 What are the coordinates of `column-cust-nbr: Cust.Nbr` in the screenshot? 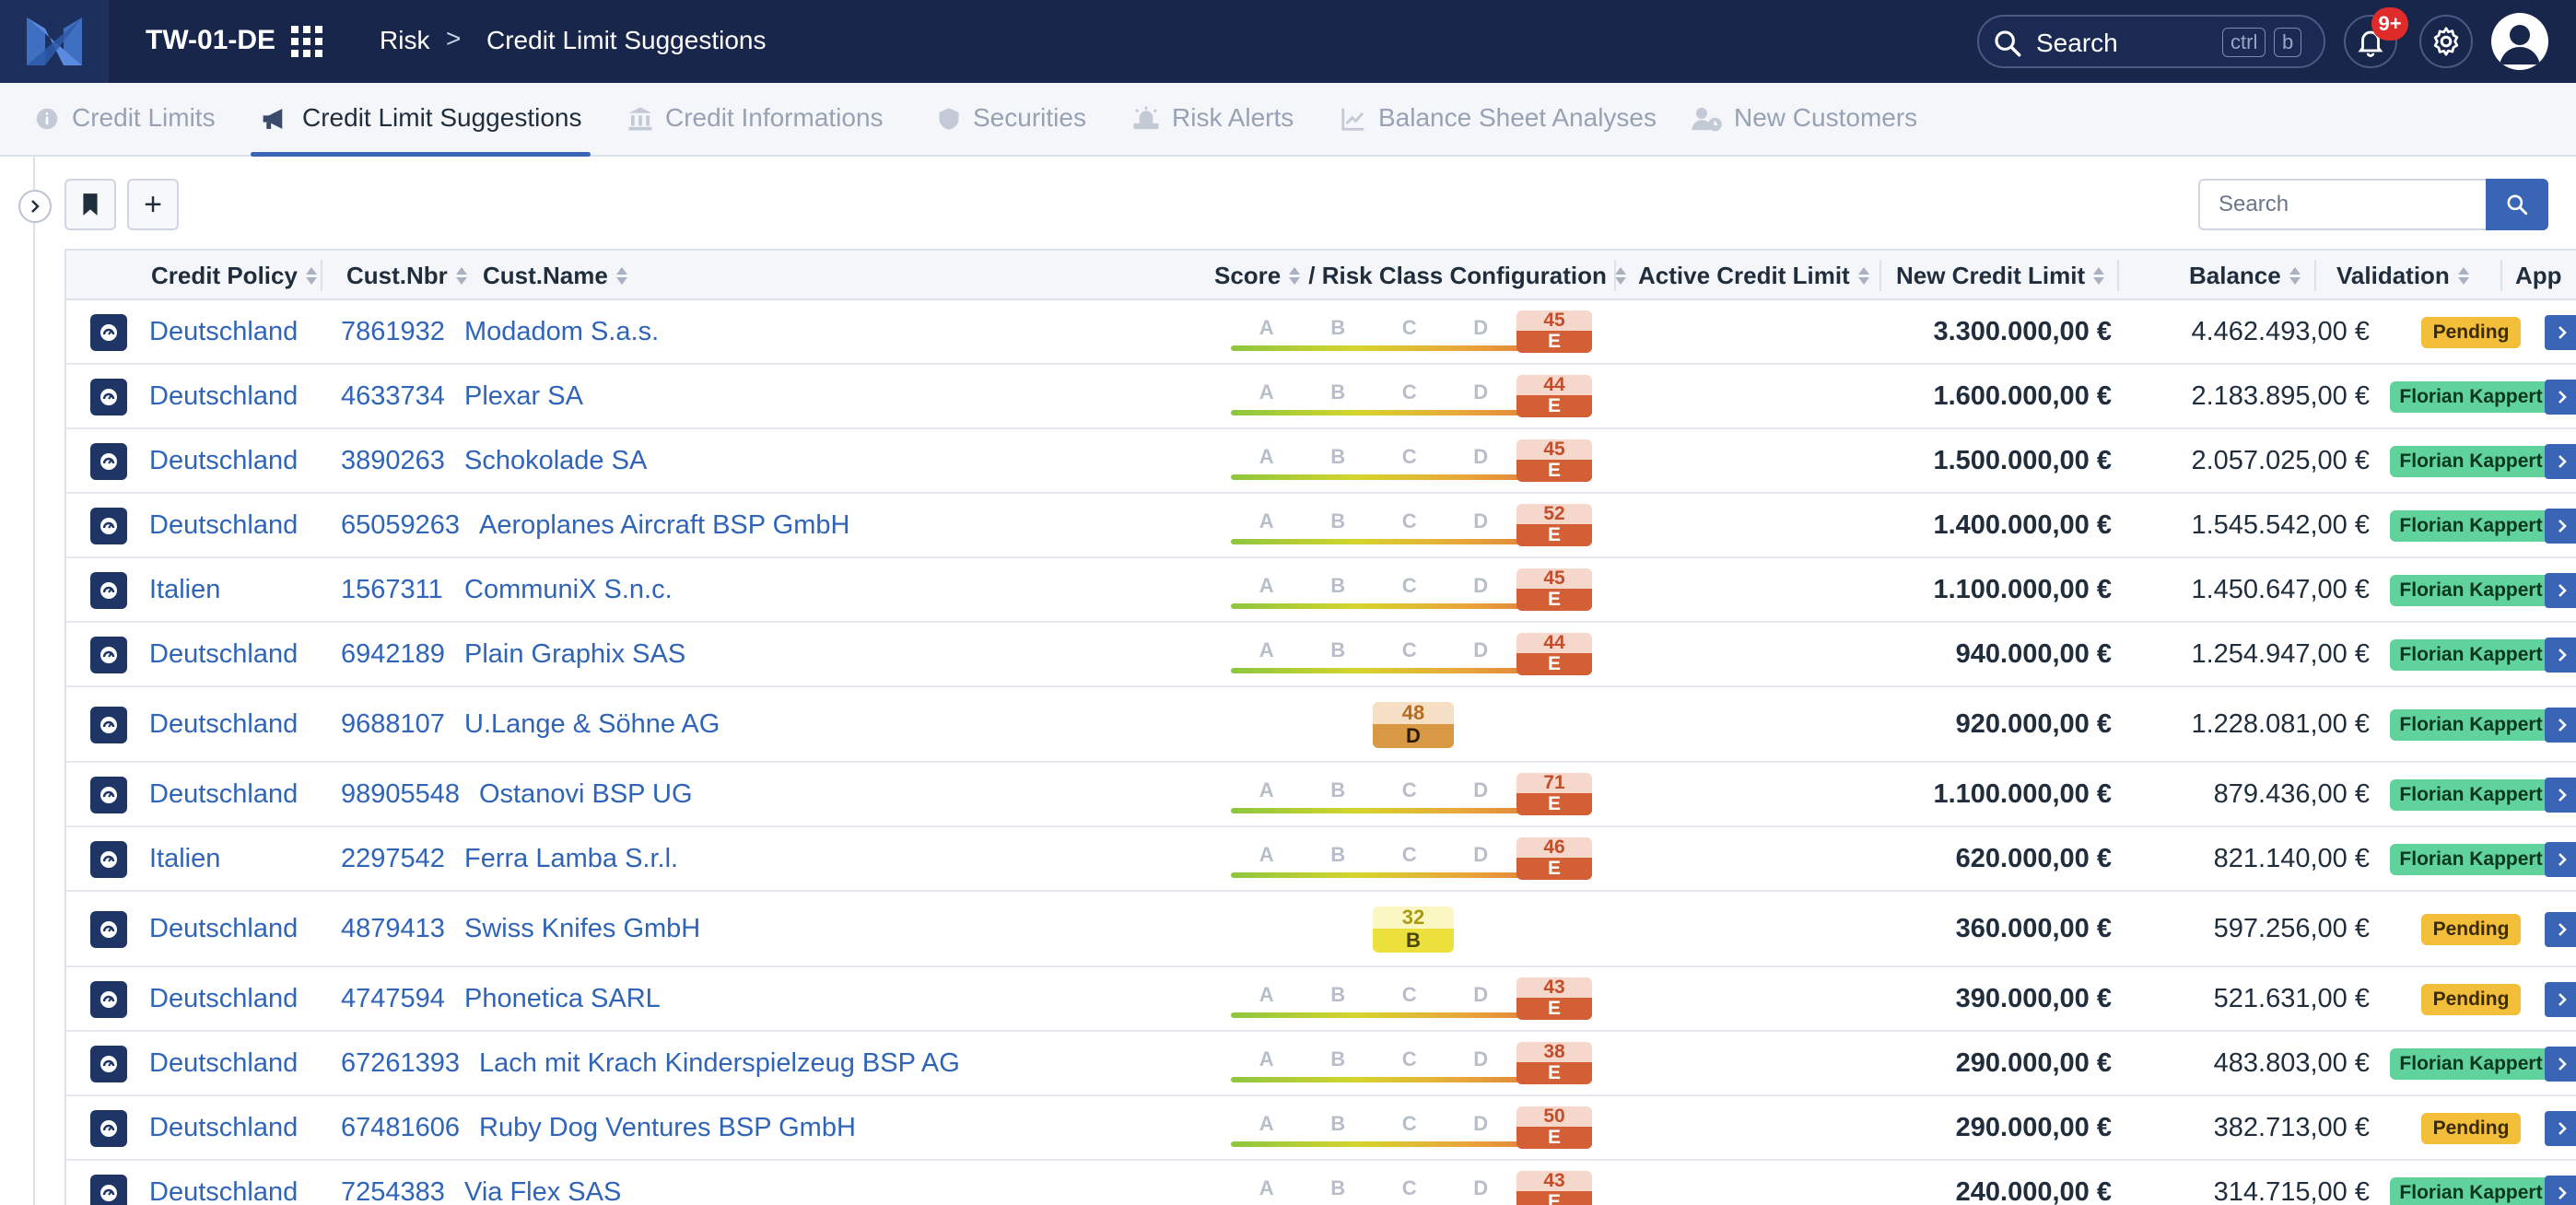 It's located at (407, 276).